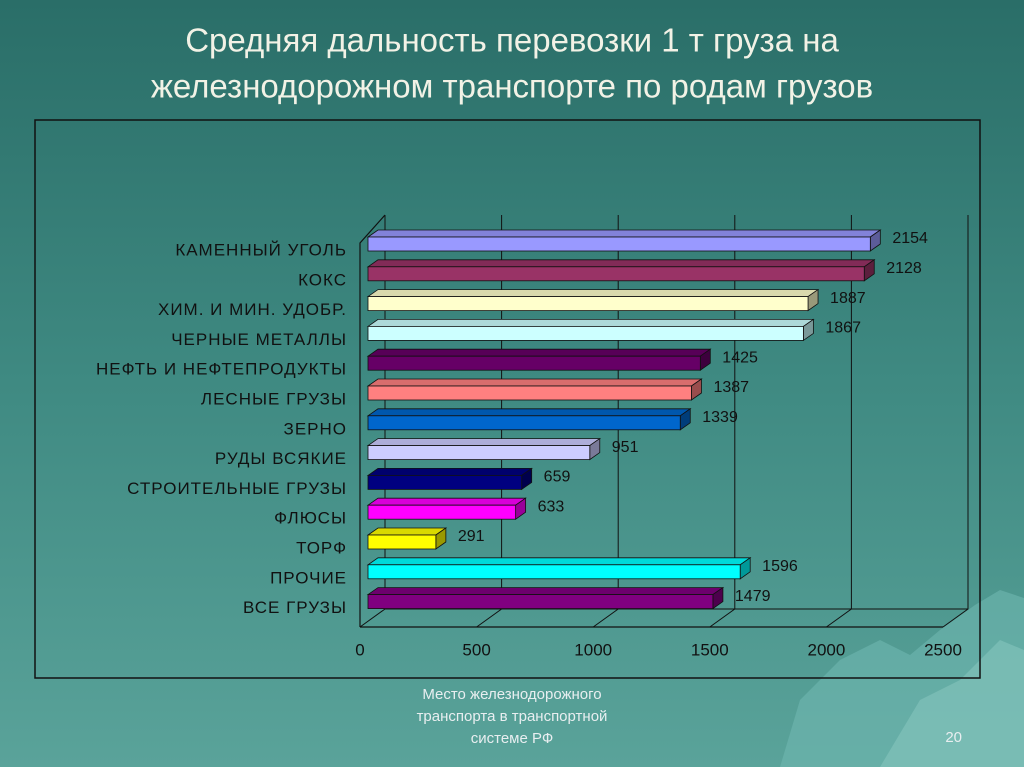 The image size is (1024, 767). I want to click on value-label: 1425, so click(740, 357).